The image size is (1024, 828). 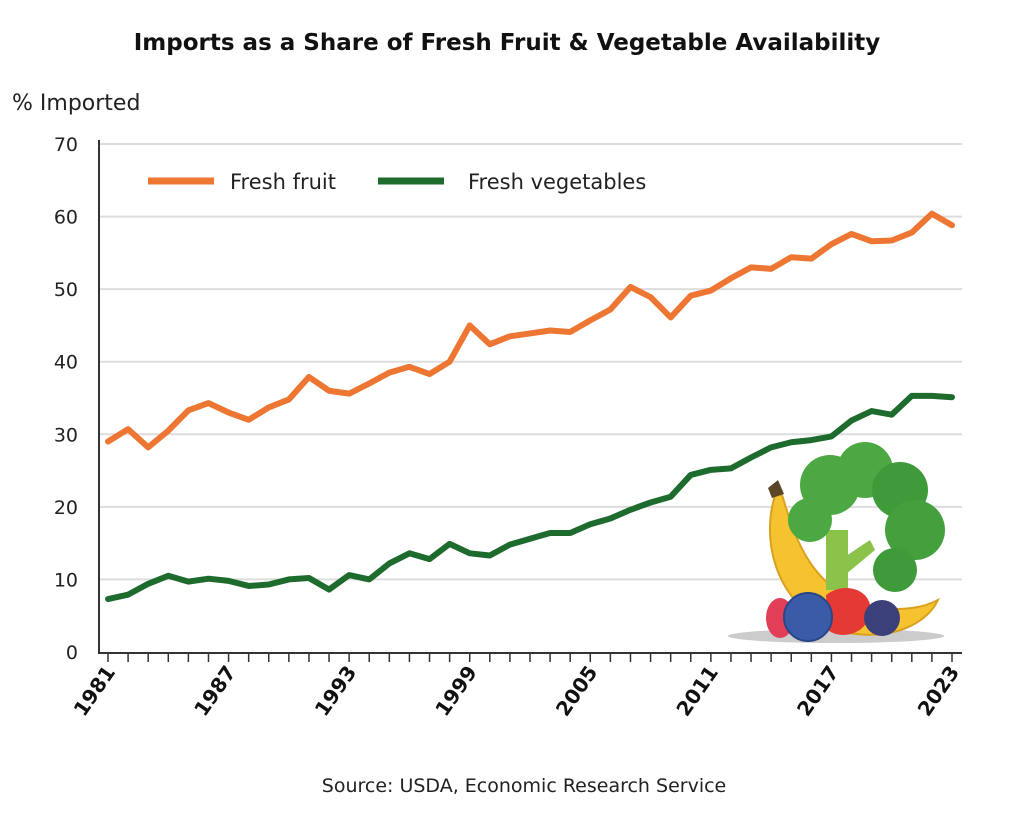 I want to click on y-tick-label: 70, so click(x=66, y=145).